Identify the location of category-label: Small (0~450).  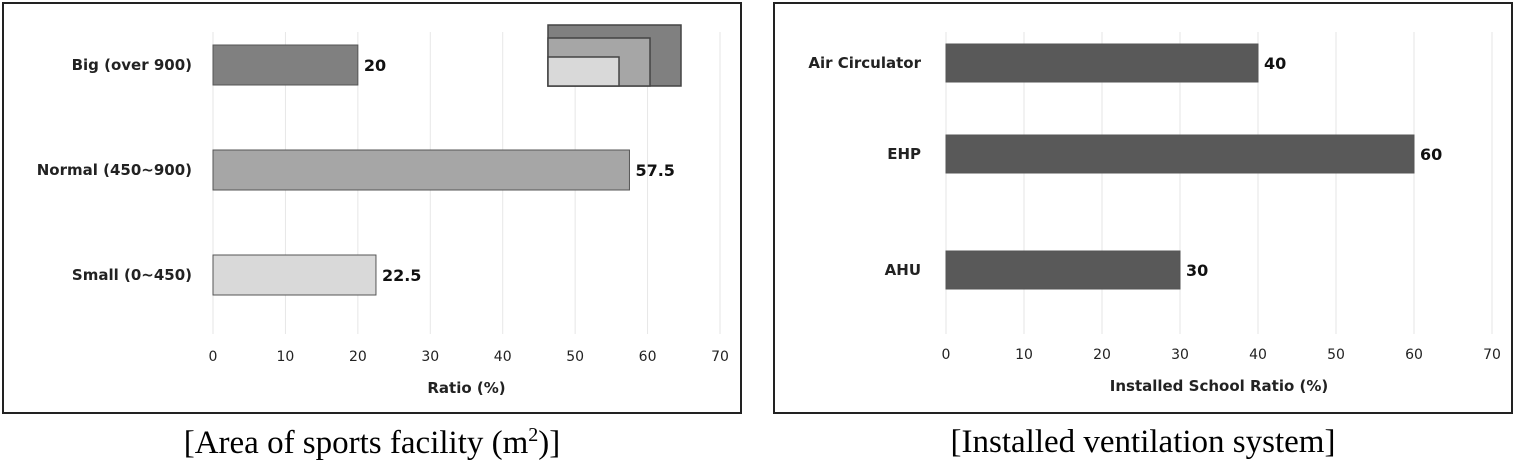
(132, 275).